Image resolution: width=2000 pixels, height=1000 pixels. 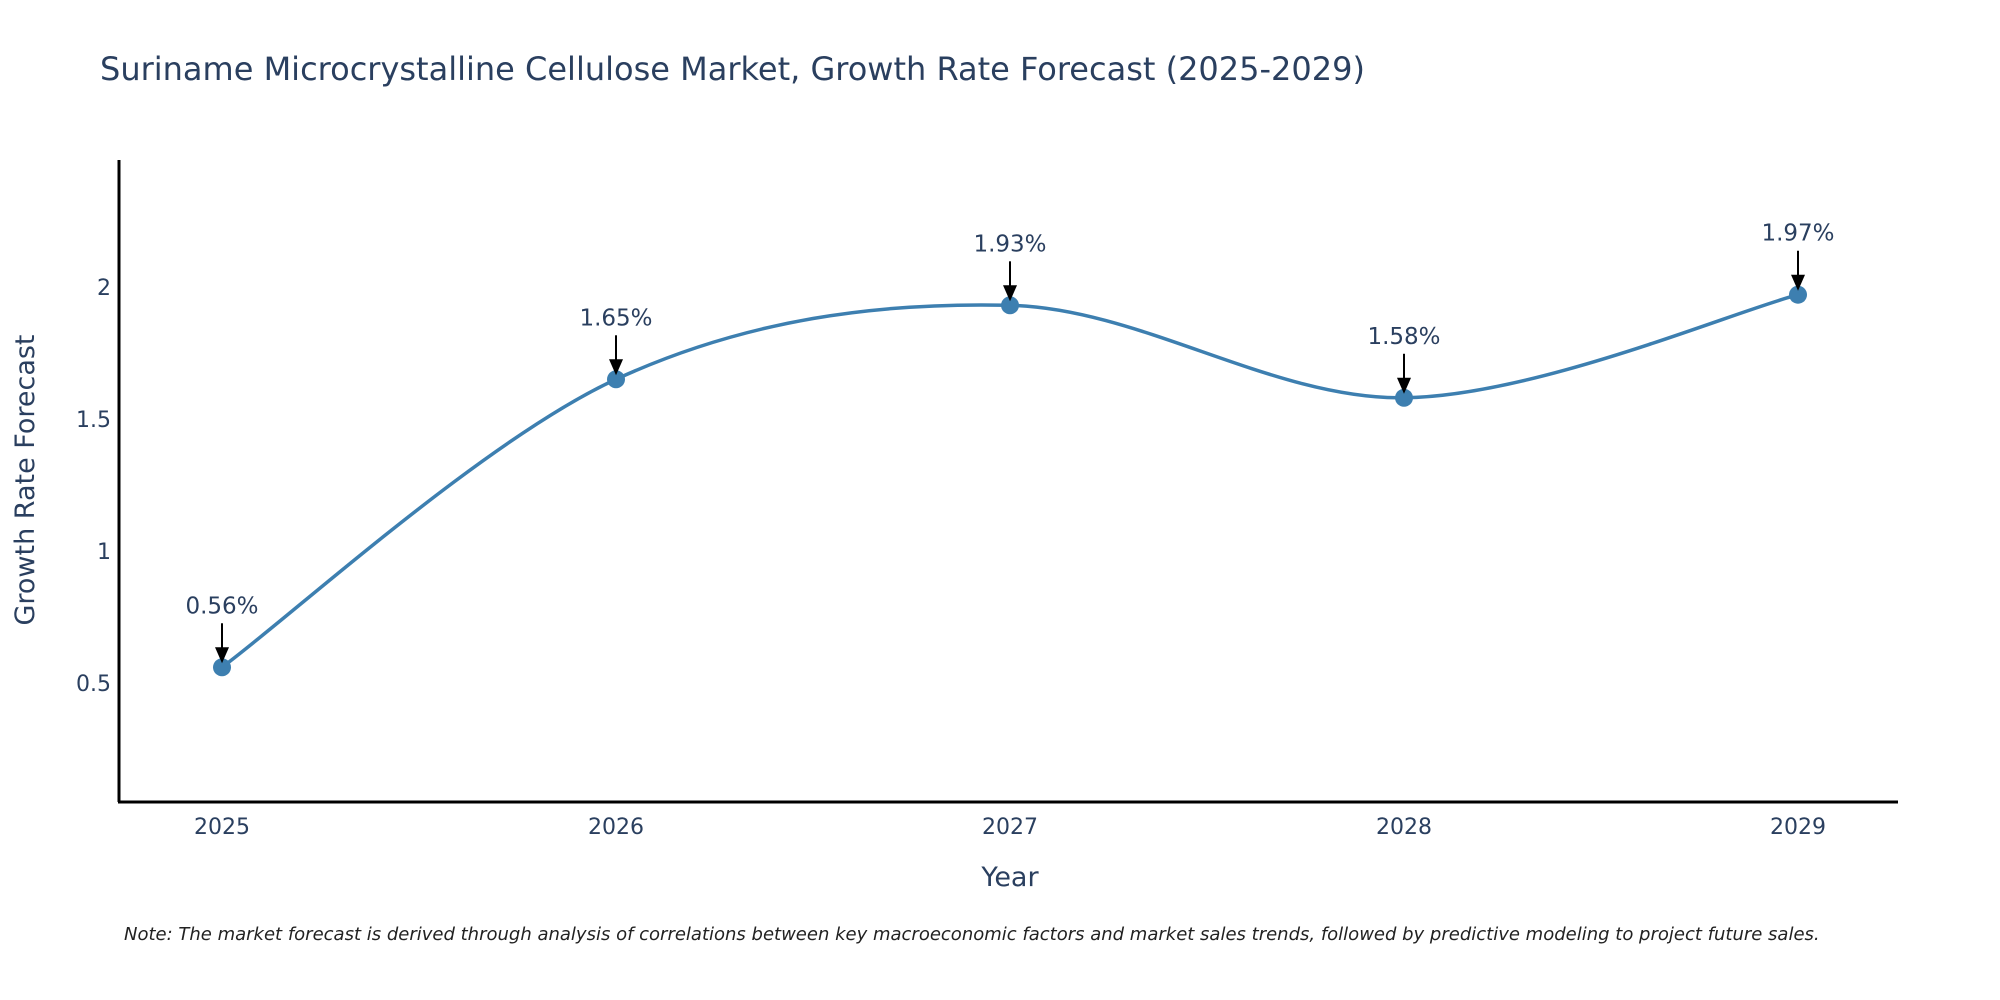 I want to click on data-point-2029, so click(x=1798, y=294).